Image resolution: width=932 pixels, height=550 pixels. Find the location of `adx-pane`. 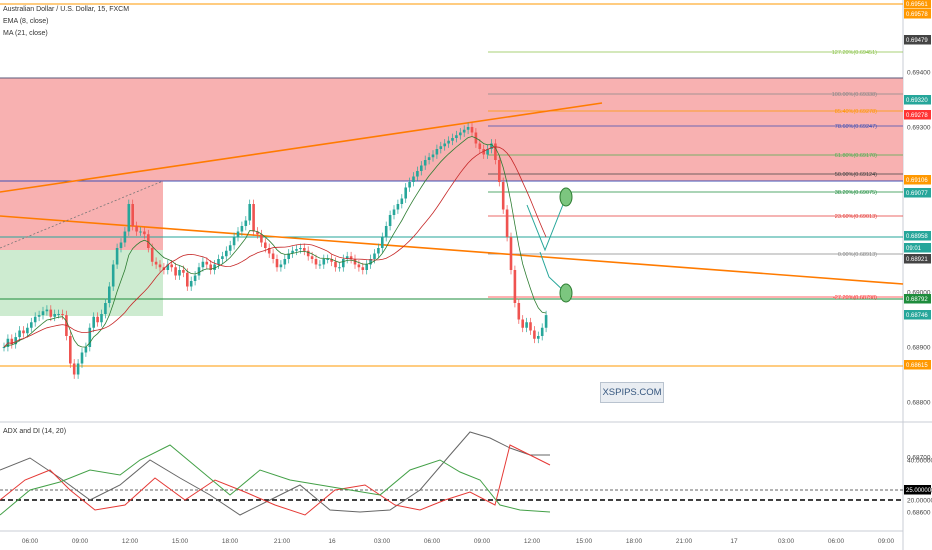

adx-pane is located at coordinates (451, 473).